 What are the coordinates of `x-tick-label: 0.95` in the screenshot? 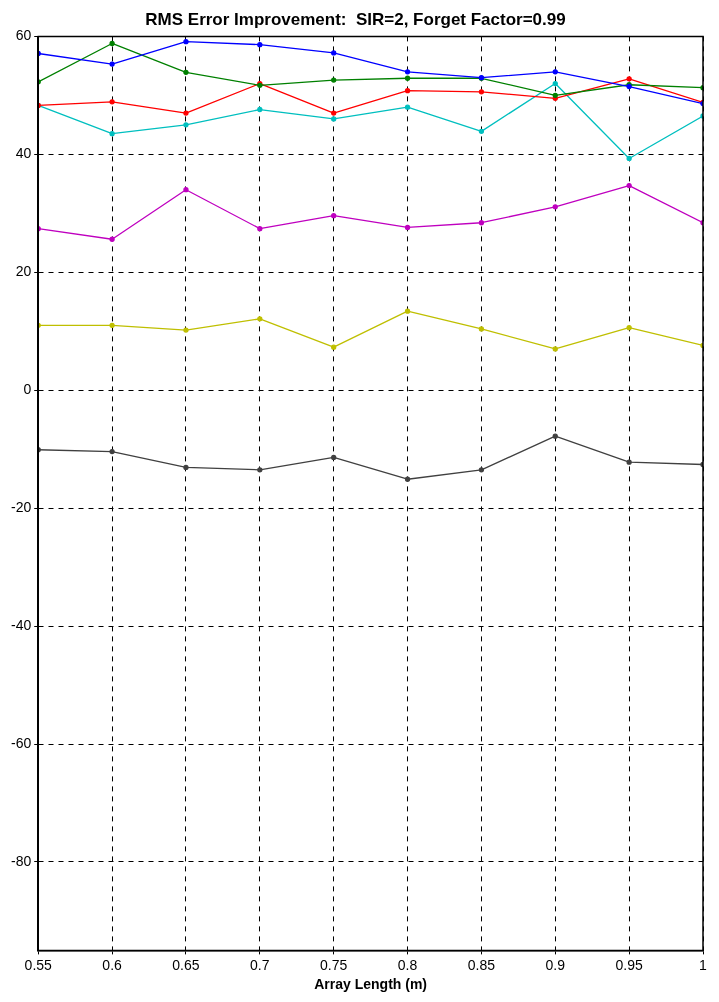 It's located at (629, 964).